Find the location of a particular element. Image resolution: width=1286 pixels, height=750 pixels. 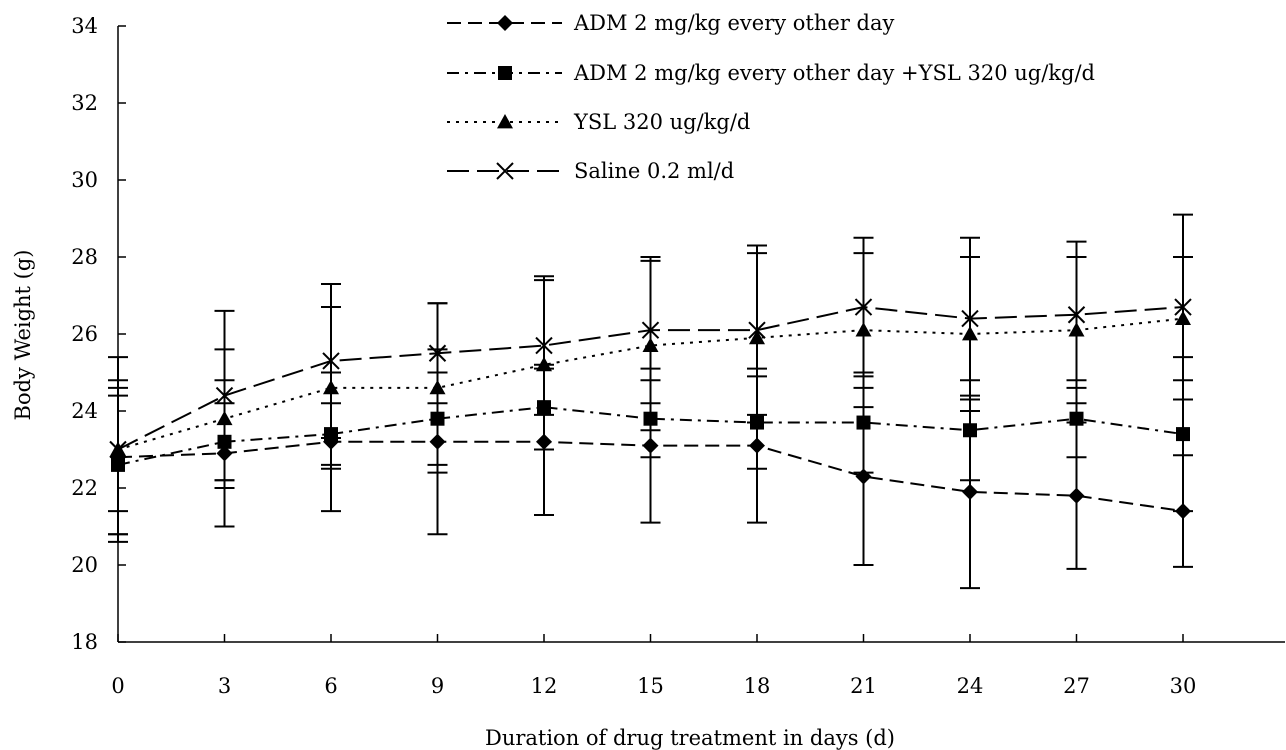

y-tick-label: 20 is located at coordinates (84, 565).